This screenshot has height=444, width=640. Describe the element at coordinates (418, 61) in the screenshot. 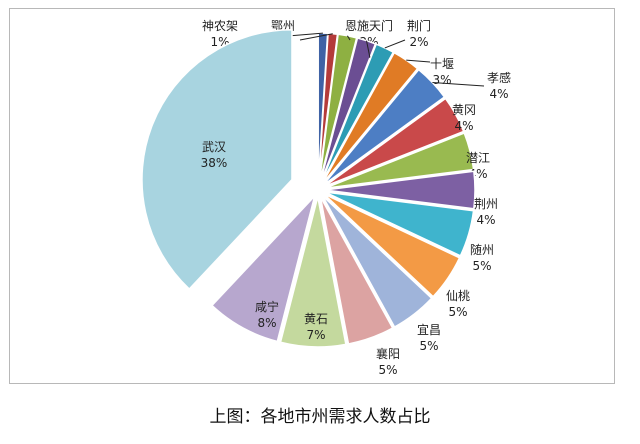

I see `leader-line-十堰` at that location.